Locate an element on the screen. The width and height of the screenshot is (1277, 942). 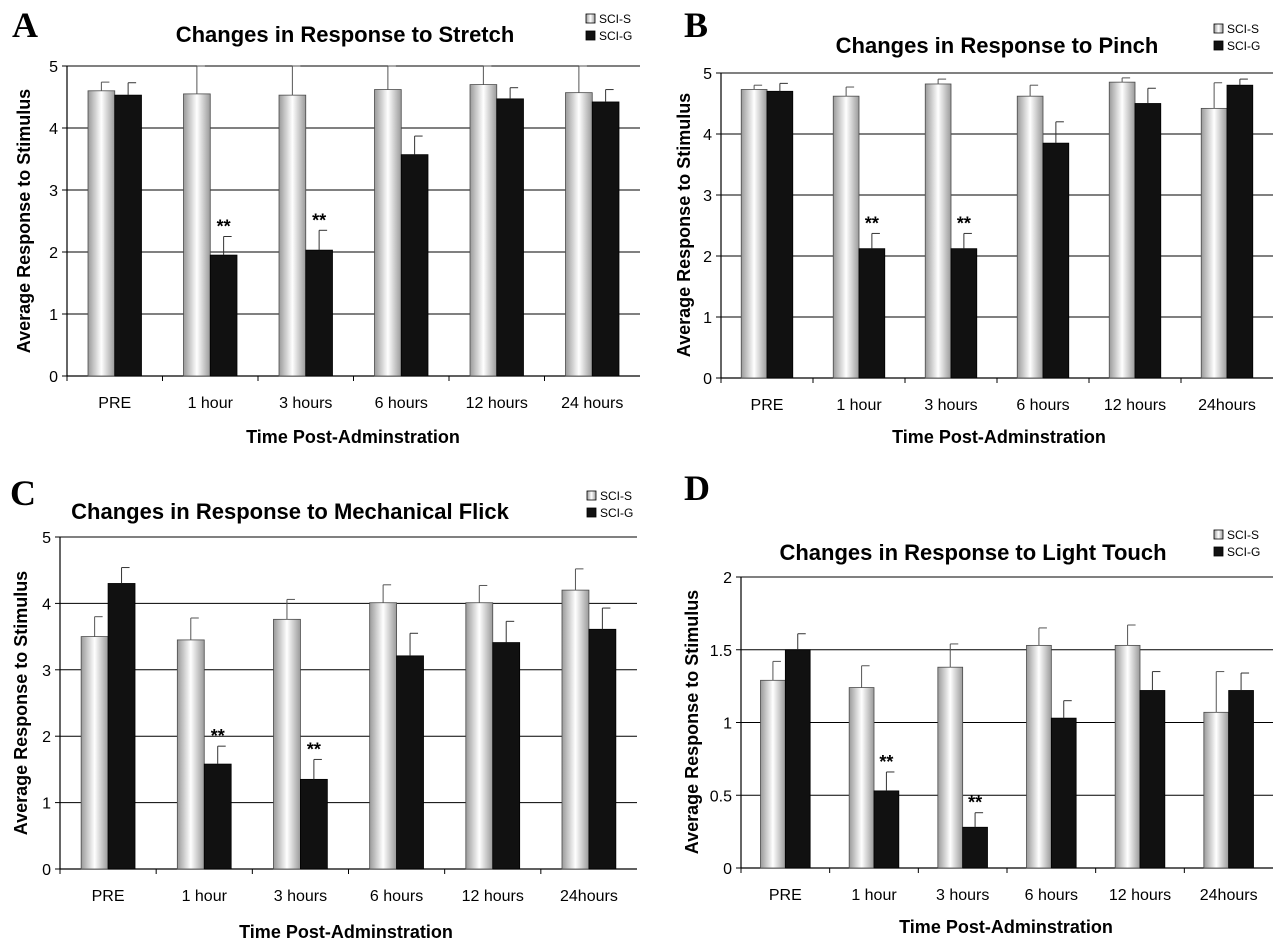
chart-title: Changes in Response to Pinch is located at coordinates (997, 45).